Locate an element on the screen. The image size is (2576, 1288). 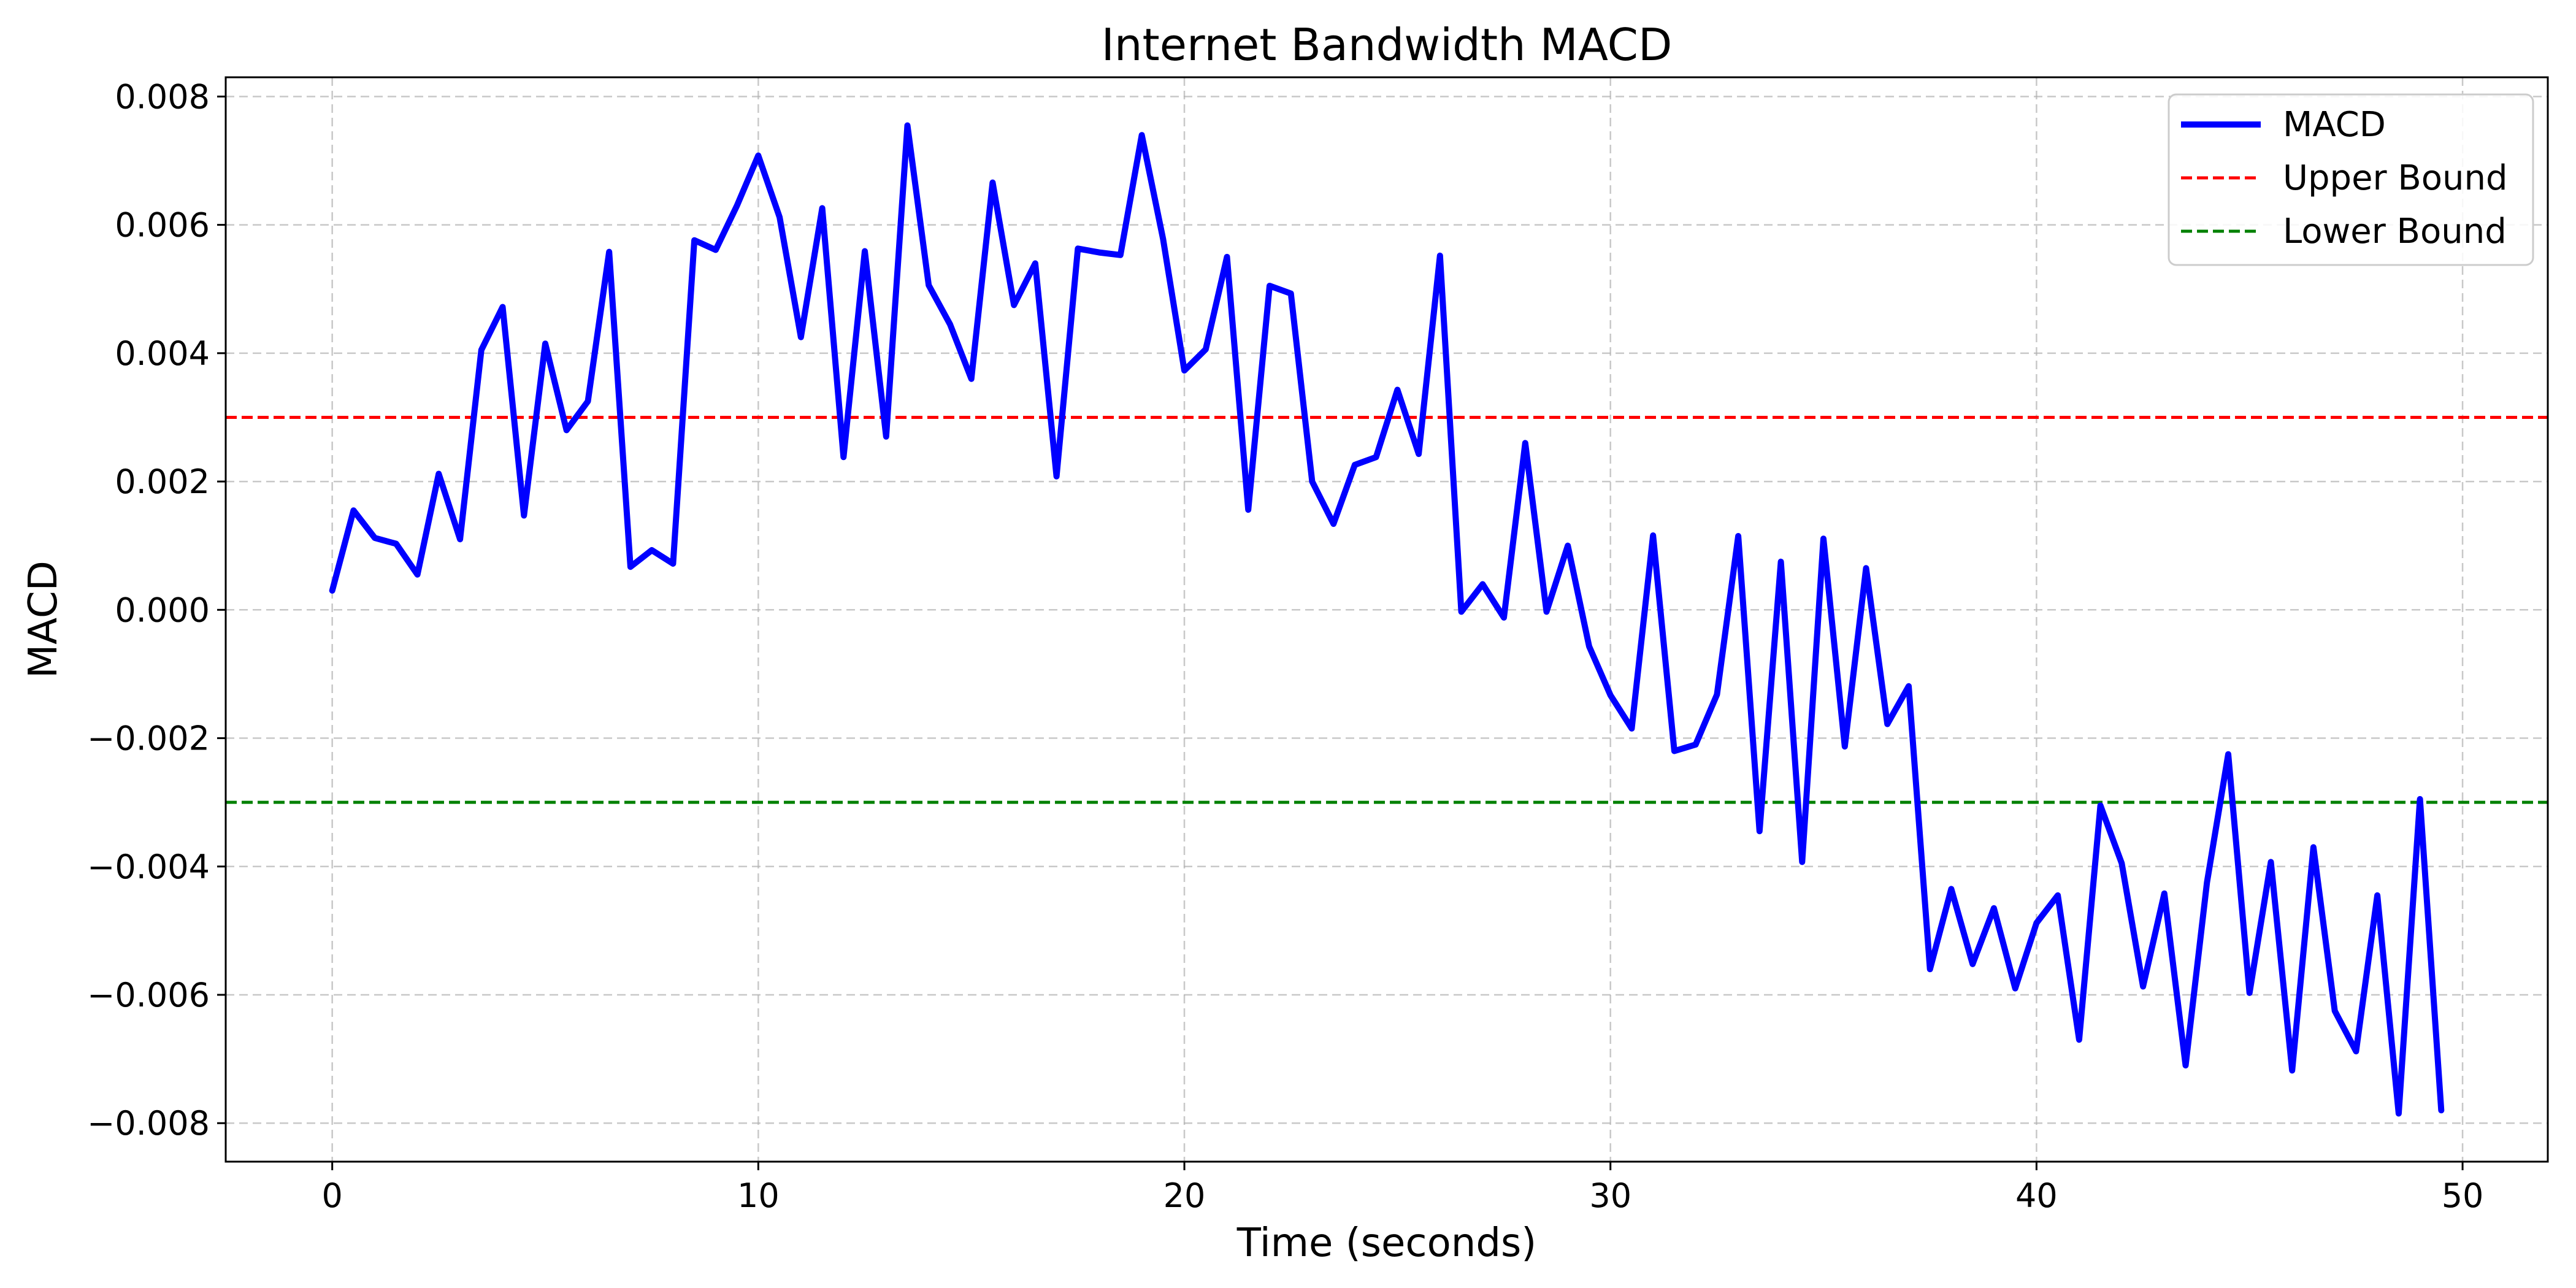
x-tick-label: 50 is located at coordinates (2463, 1195).